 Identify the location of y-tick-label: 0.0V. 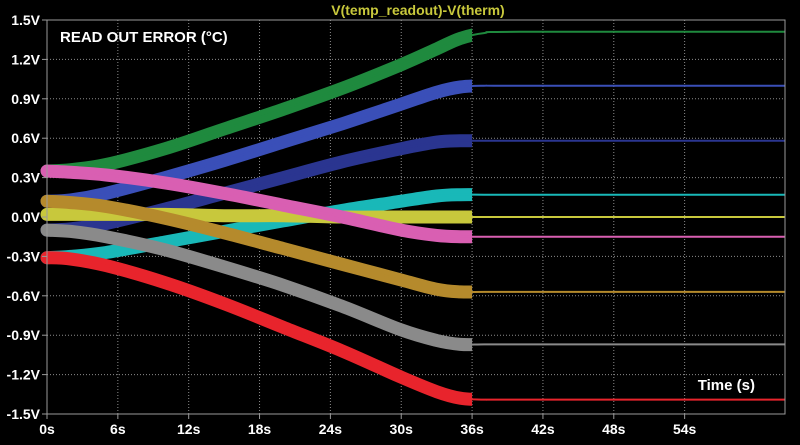
(25, 217).